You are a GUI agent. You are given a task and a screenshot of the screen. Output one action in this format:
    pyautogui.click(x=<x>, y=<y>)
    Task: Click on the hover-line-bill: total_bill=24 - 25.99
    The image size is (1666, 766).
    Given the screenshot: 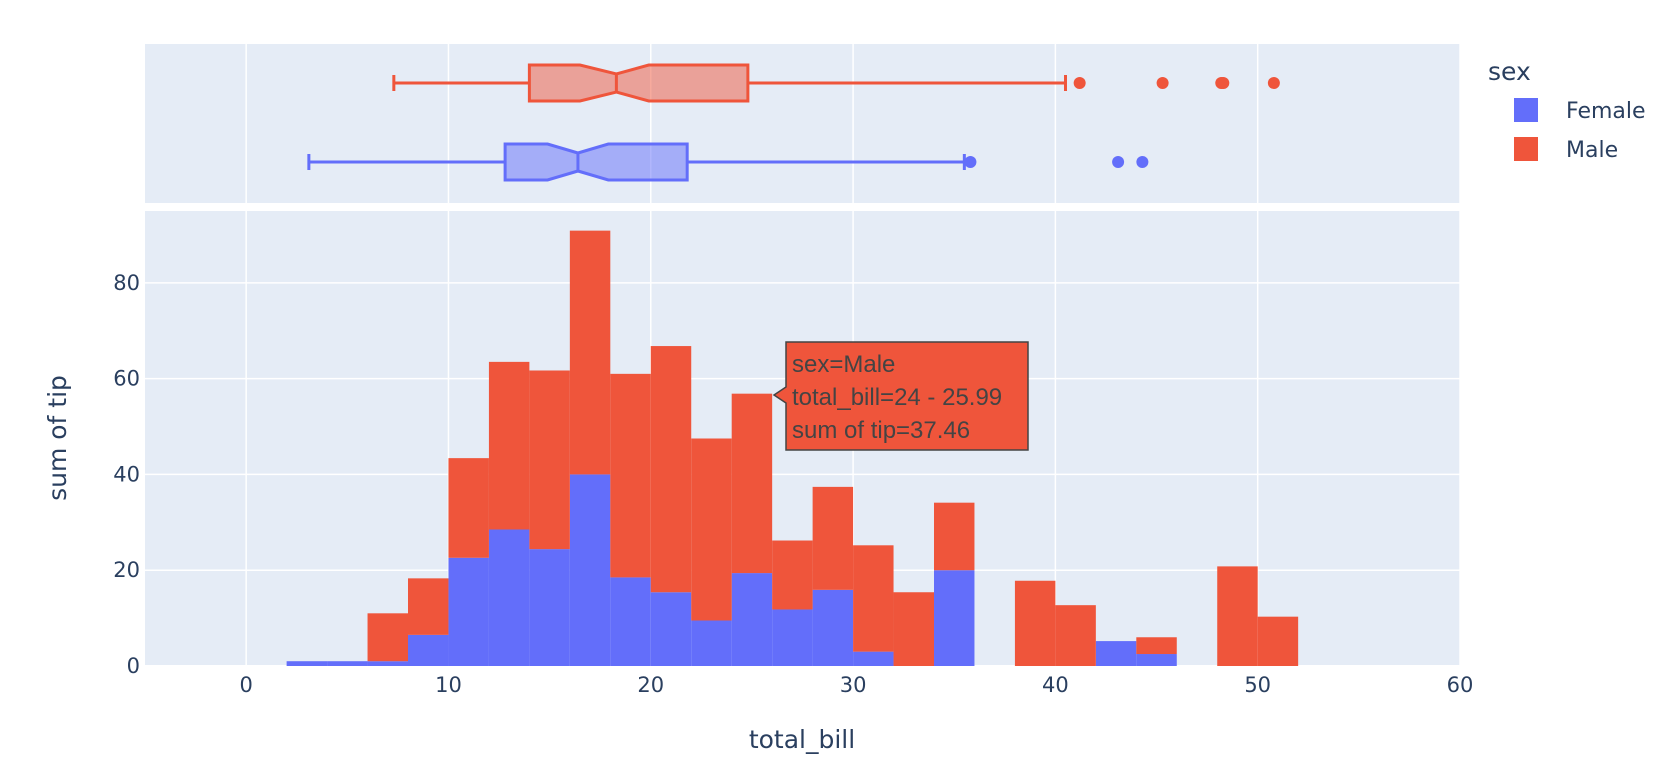 What is the action you would take?
    pyautogui.click(x=897, y=397)
    